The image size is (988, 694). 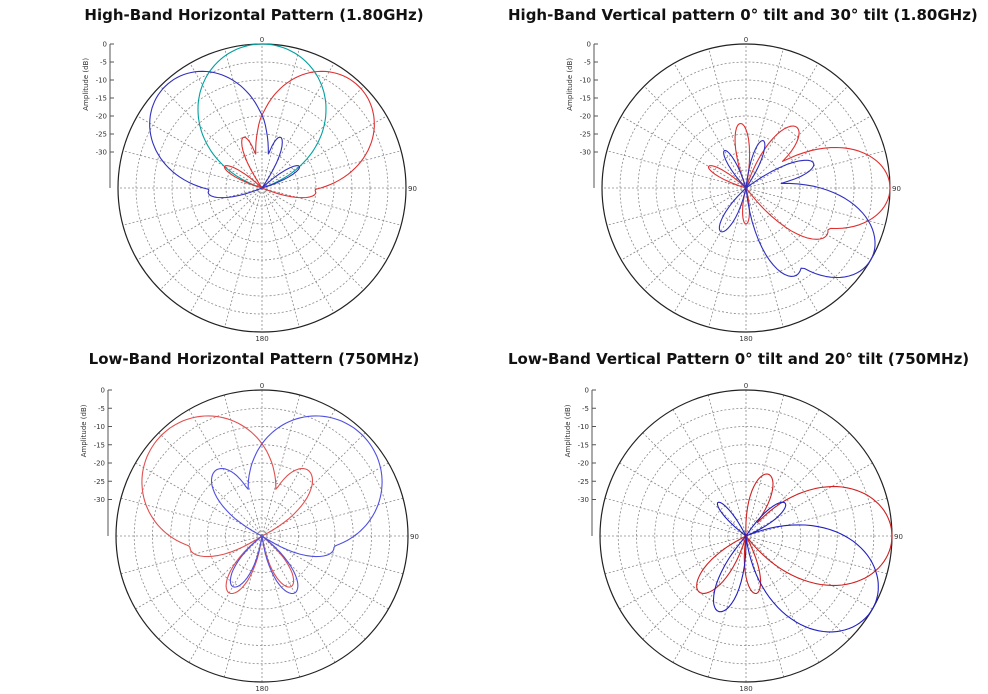 I want to click on polar-grid, so click(x=746, y=188).